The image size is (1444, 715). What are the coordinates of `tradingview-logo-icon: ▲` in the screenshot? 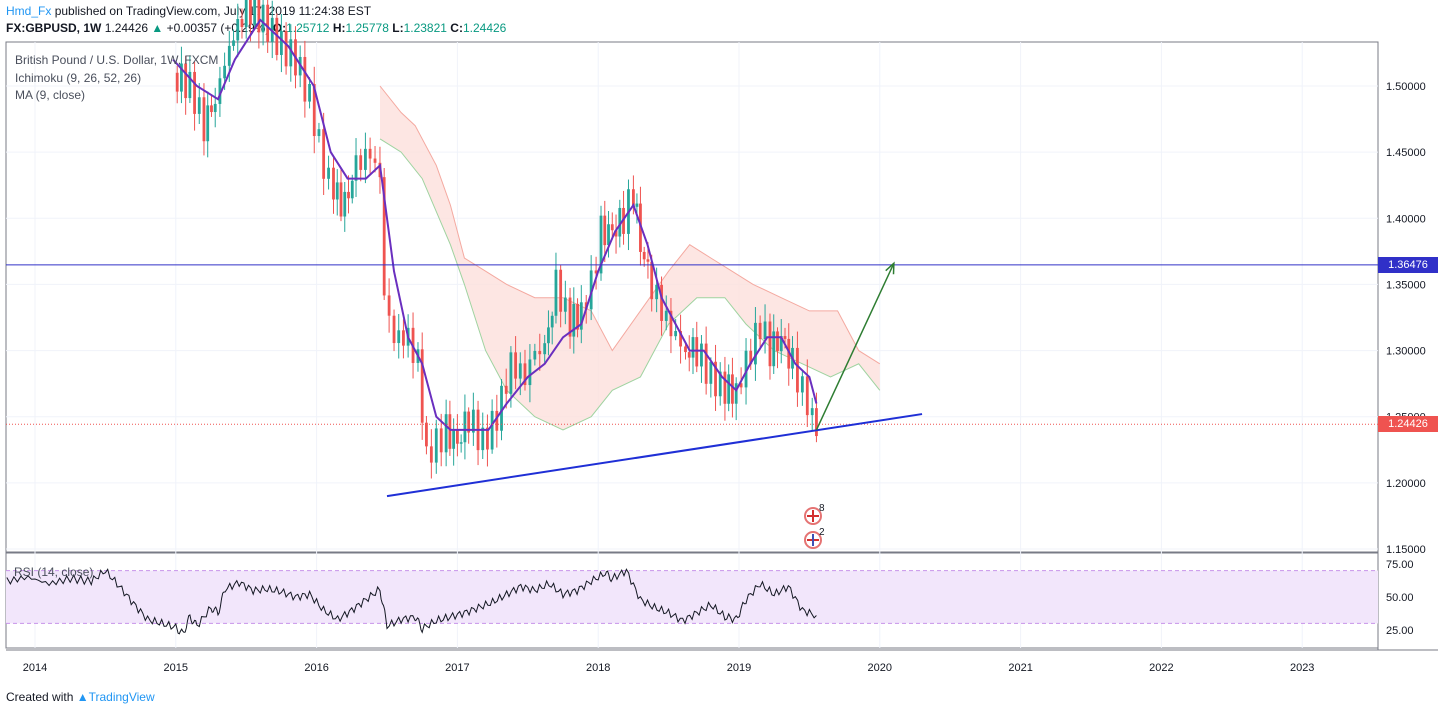 It's located at (82, 697).